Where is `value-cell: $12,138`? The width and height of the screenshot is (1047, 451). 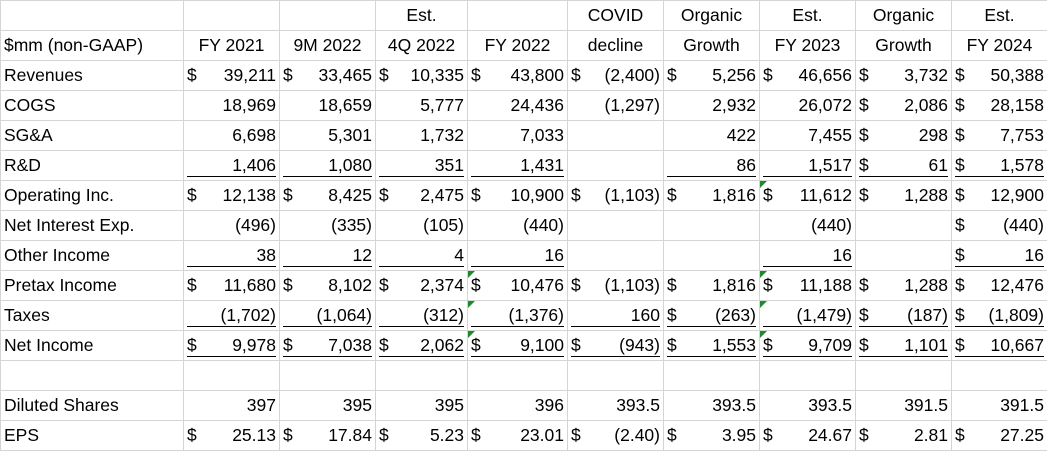 value-cell: $12,138 is located at coordinates (231, 195).